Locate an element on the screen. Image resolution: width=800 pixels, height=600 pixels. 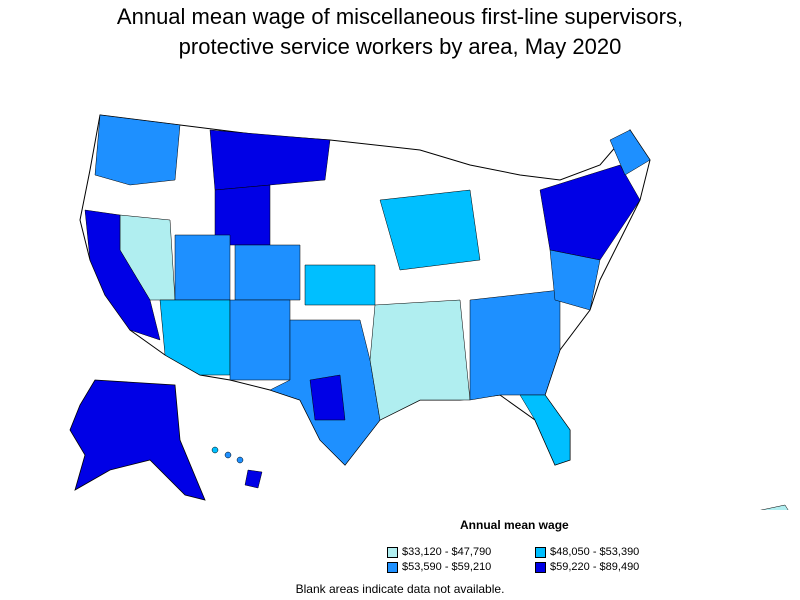
region-puerto-rico is located at coordinates (774, 507).